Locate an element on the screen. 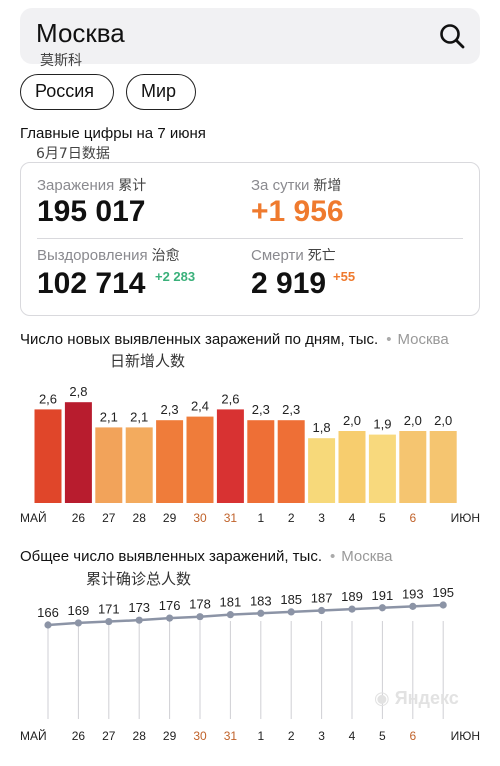 The width and height of the screenshot is (500, 766). recovered-value: 102 714 is located at coordinates (91, 283).